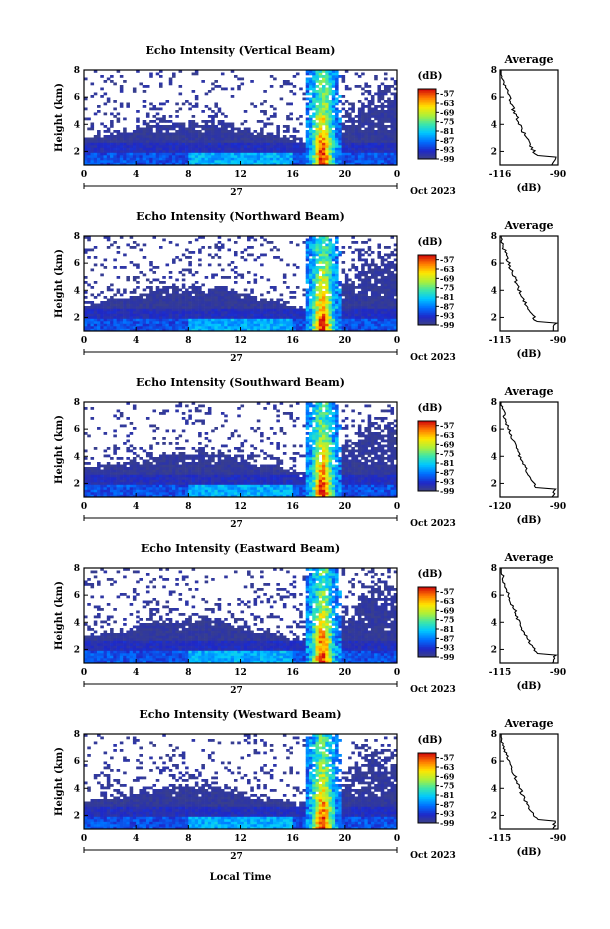 The image size is (610, 929). What do you see at coordinates (77, 71) in the screenshot?
I see `y-tick-label: 8` at bounding box center [77, 71].